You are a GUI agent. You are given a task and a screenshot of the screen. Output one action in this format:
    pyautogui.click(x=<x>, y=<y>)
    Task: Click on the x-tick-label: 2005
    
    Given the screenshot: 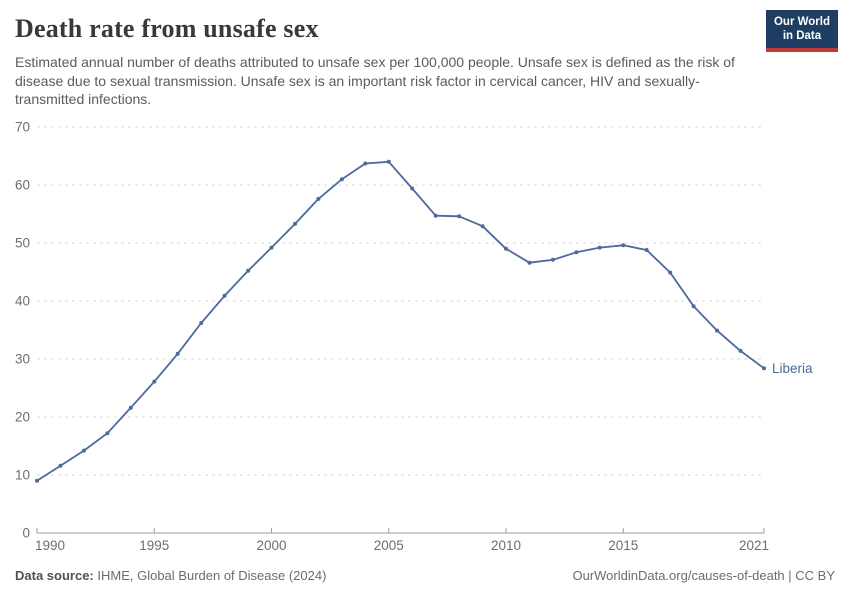 What is the action you would take?
    pyautogui.click(x=389, y=545)
    